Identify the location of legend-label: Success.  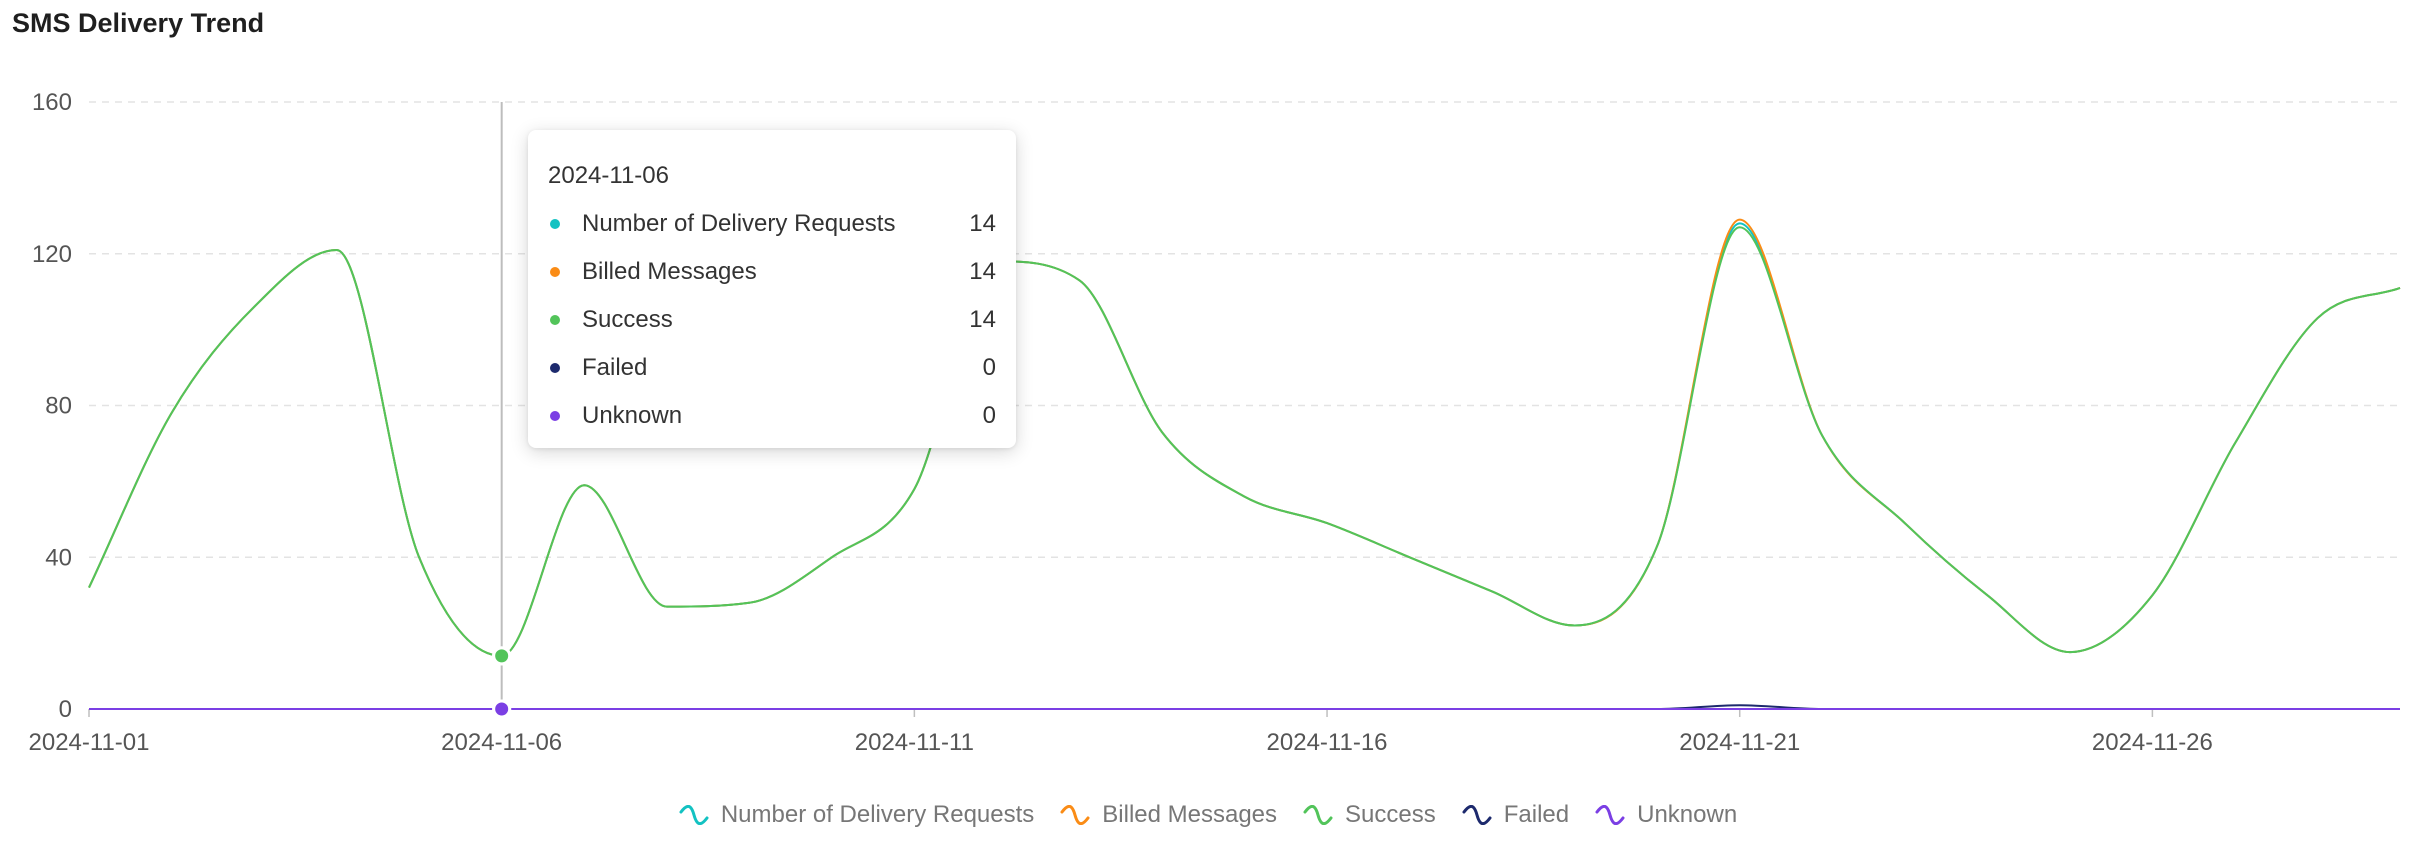
(1390, 814).